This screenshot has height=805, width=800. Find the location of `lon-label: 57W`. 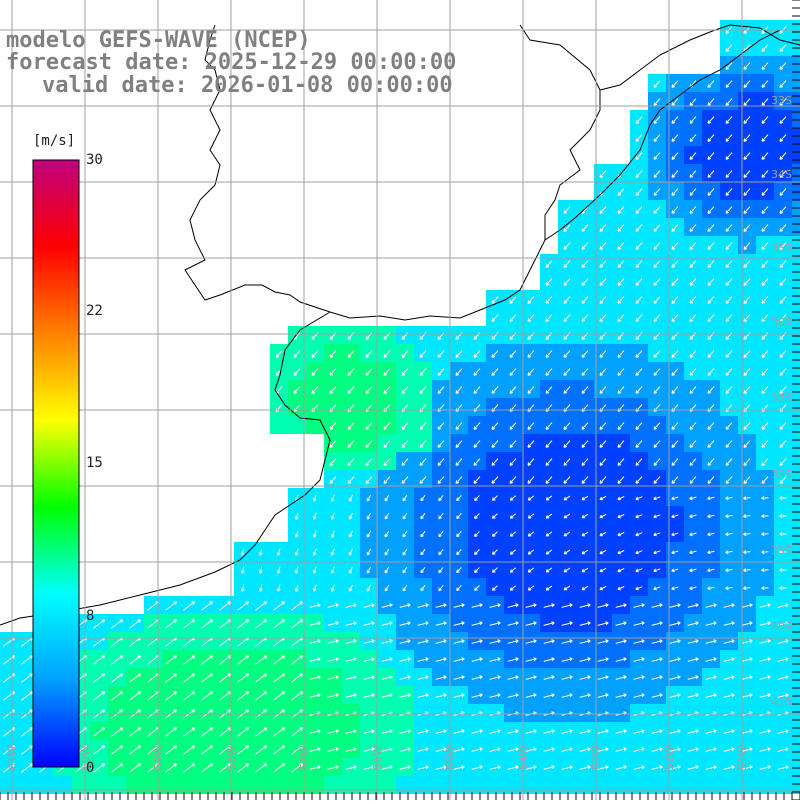

lon-label: 57W is located at coordinates (304, 757).